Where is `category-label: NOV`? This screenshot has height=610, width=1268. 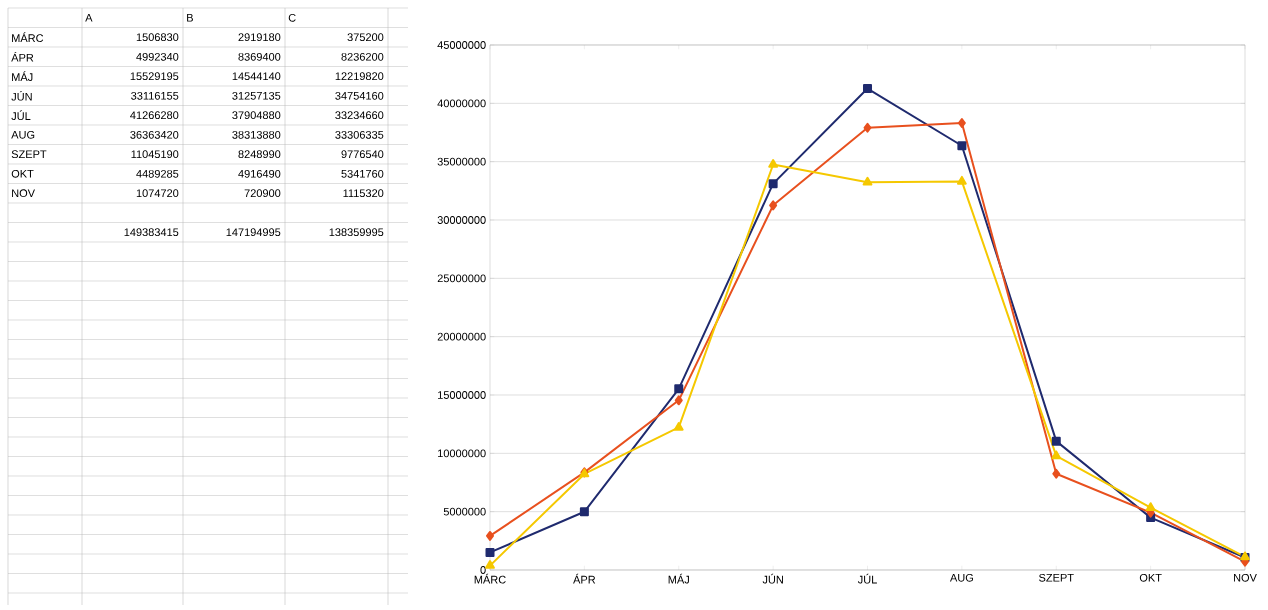 category-label: NOV is located at coordinates (23, 193).